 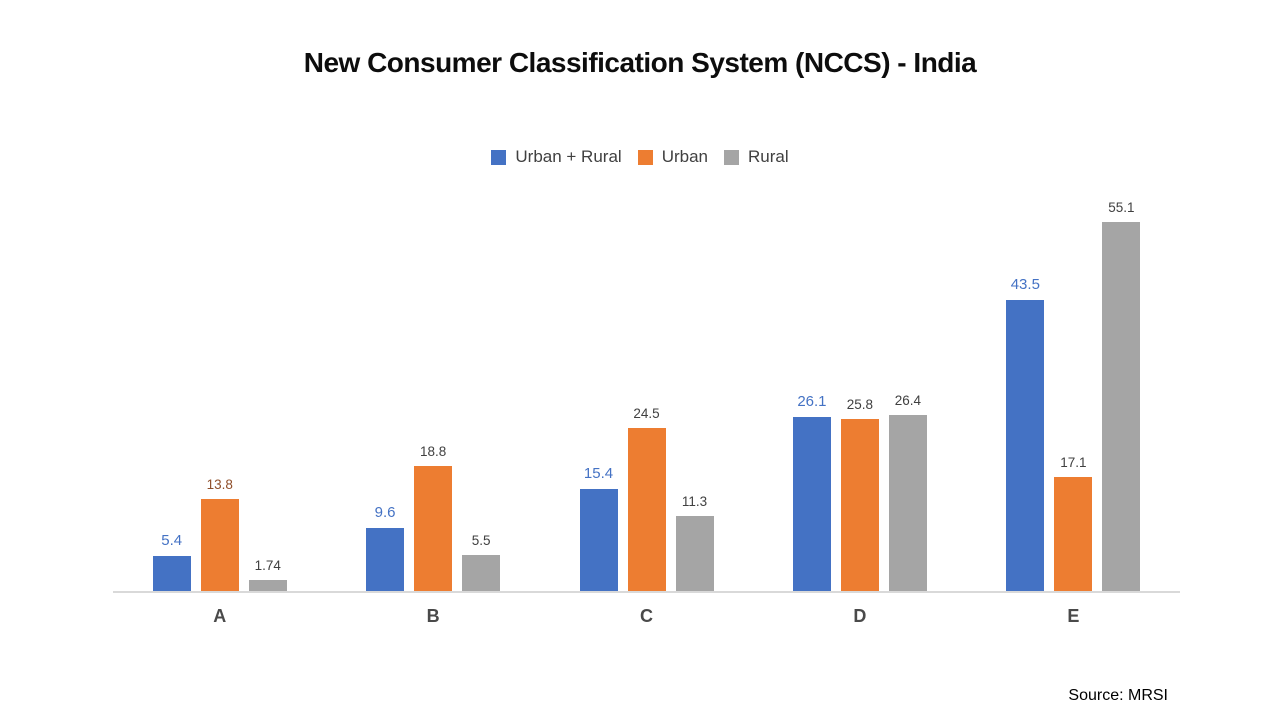 What do you see at coordinates (860, 616) in the screenshot?
I see `category-label-d: D` at bounding box center [860, 616].